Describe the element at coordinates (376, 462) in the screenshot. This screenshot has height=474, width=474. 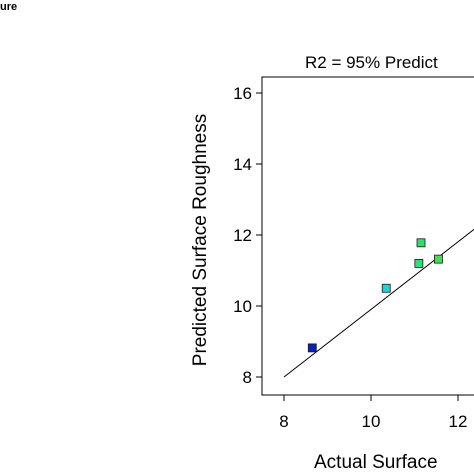
I see `x-axis-label: Actual Surface` at that location.